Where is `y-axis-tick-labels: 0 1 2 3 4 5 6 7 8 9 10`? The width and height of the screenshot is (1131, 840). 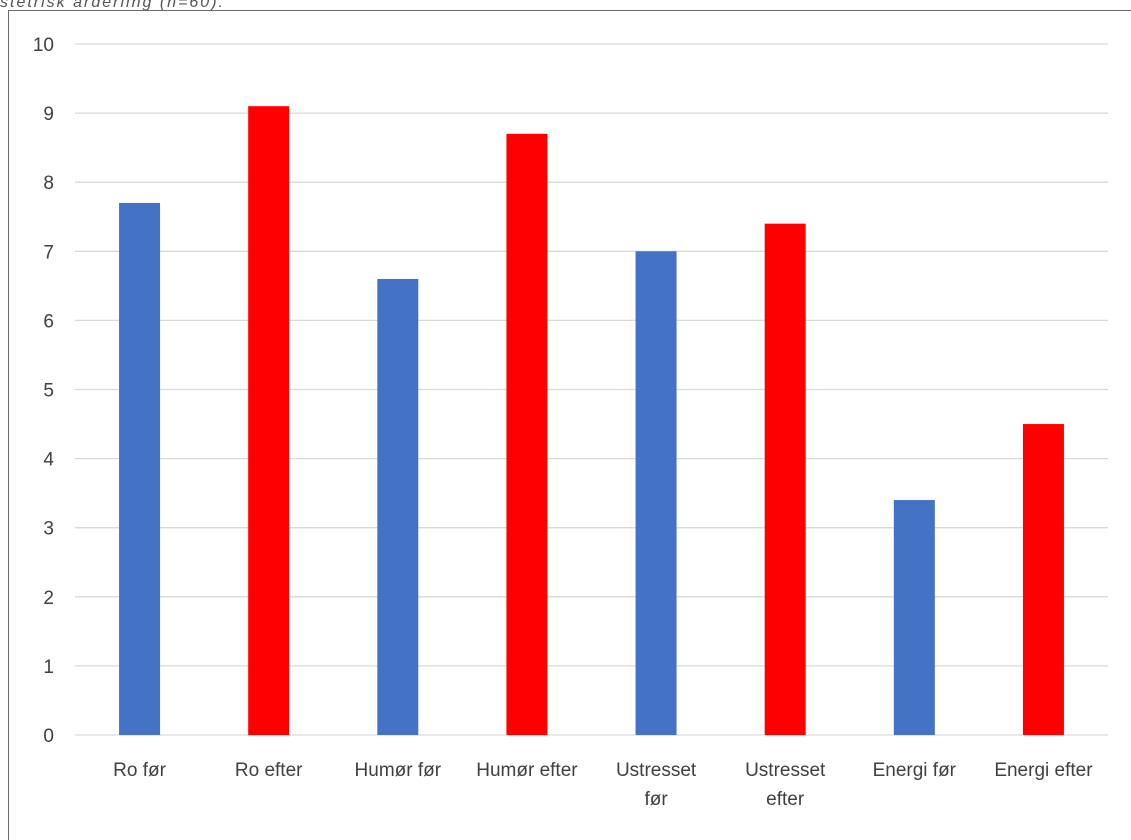
y-axis-tick-labels: 0 1 2 3 4 5 6 7 8 9 10 is located at coordinates (44, 391).